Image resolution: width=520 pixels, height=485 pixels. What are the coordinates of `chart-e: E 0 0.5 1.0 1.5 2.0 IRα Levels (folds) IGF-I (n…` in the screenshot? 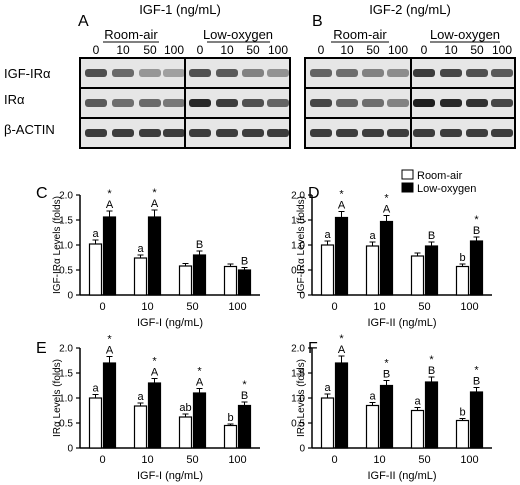 It's located at (148, 408).